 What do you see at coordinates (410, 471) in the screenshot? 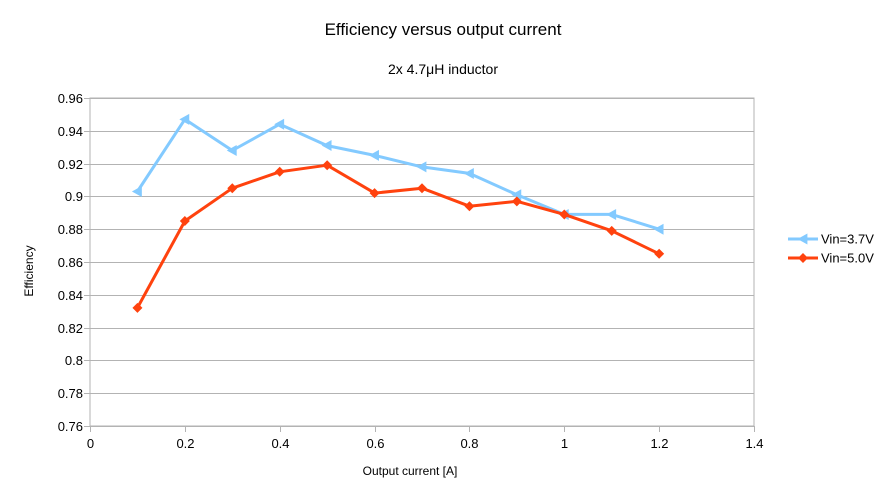
I see `x-axis-label: Output current [A]` at bounding box center [410, 471].